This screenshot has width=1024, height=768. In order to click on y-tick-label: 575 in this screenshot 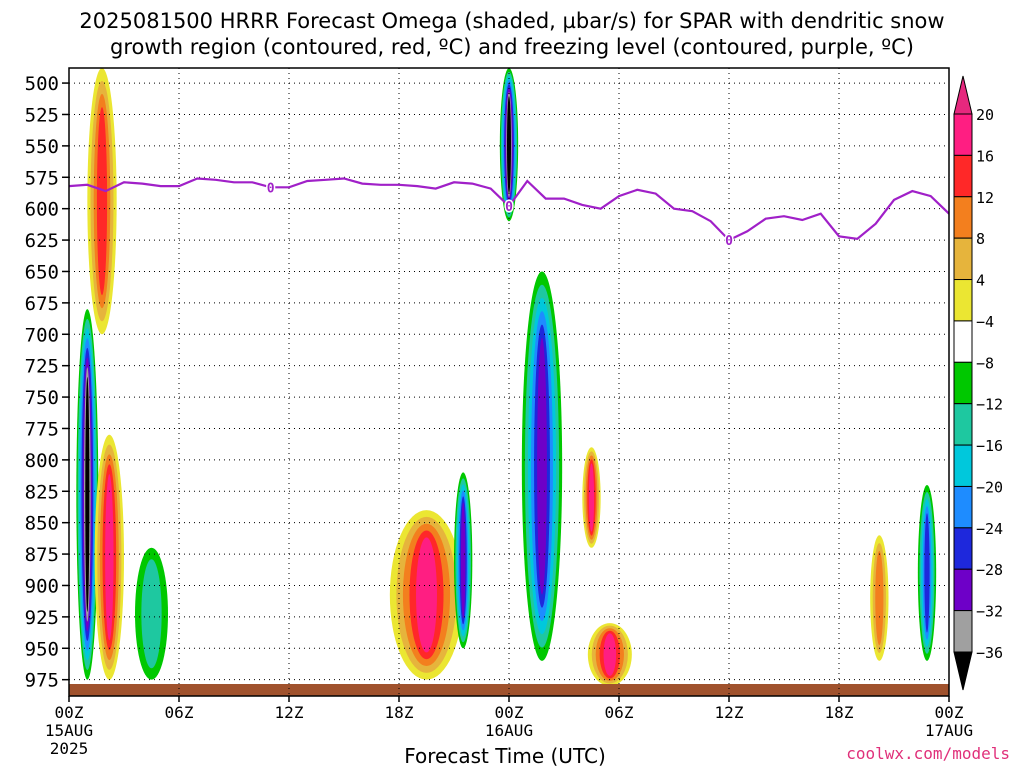, I will do `click(42, 178)`.